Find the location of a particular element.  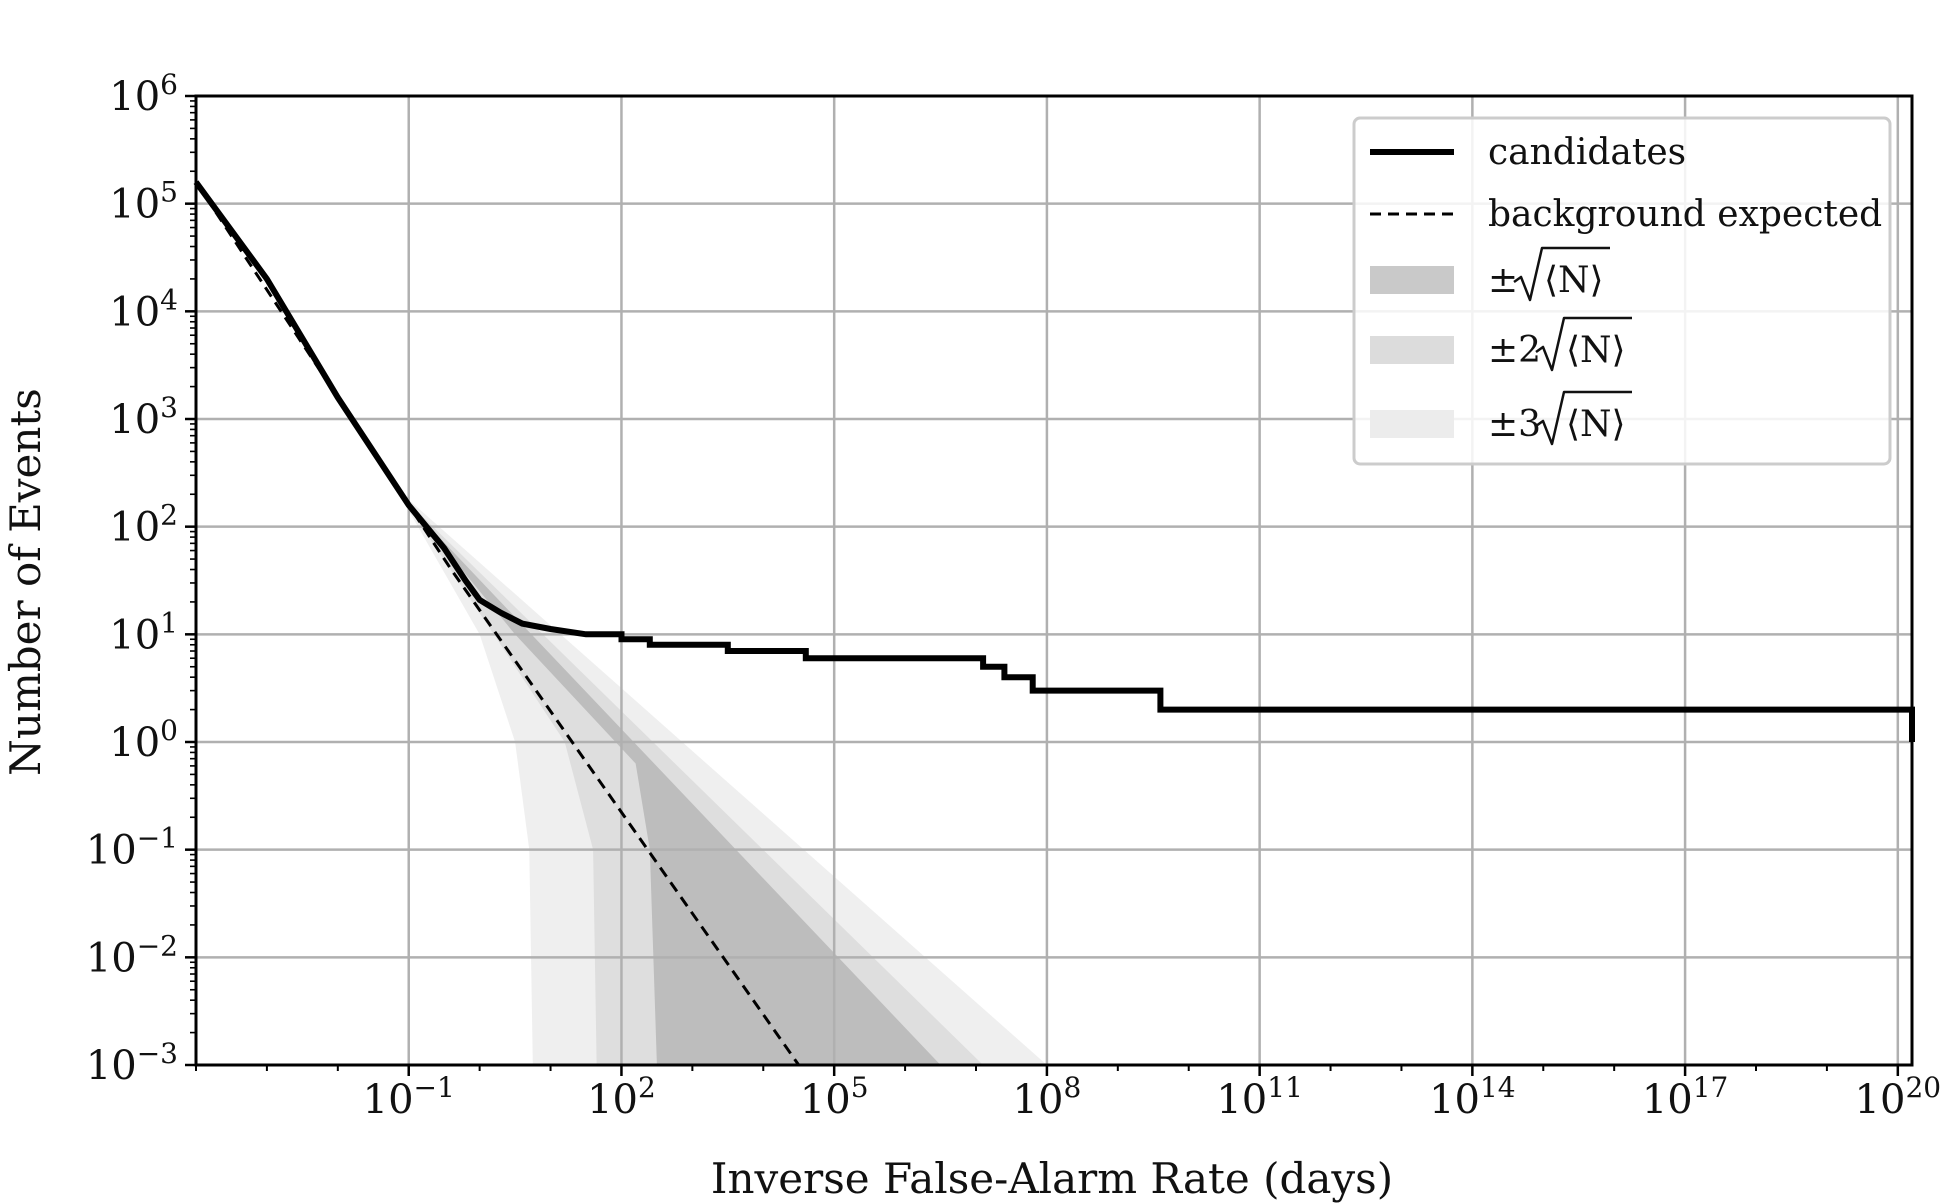

legend-entry-5-radical is located at coordinates (1583, 418).